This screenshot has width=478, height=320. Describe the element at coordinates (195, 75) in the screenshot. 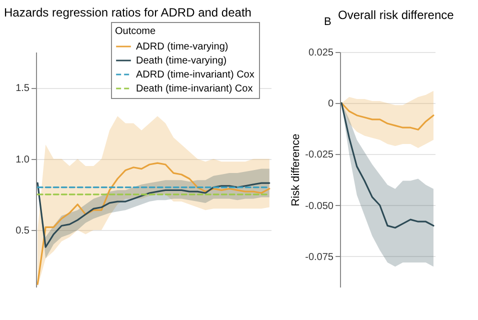

I see `legend-label: ADRD (time-invariant) Cox` at that location.